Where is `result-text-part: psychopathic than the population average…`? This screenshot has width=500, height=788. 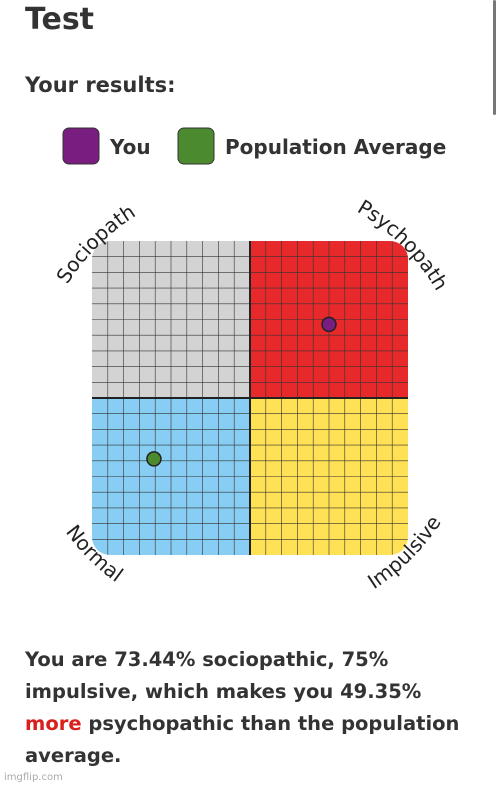 result-text-part: psychopathic than the population average… is located at coordinates (242, 739).